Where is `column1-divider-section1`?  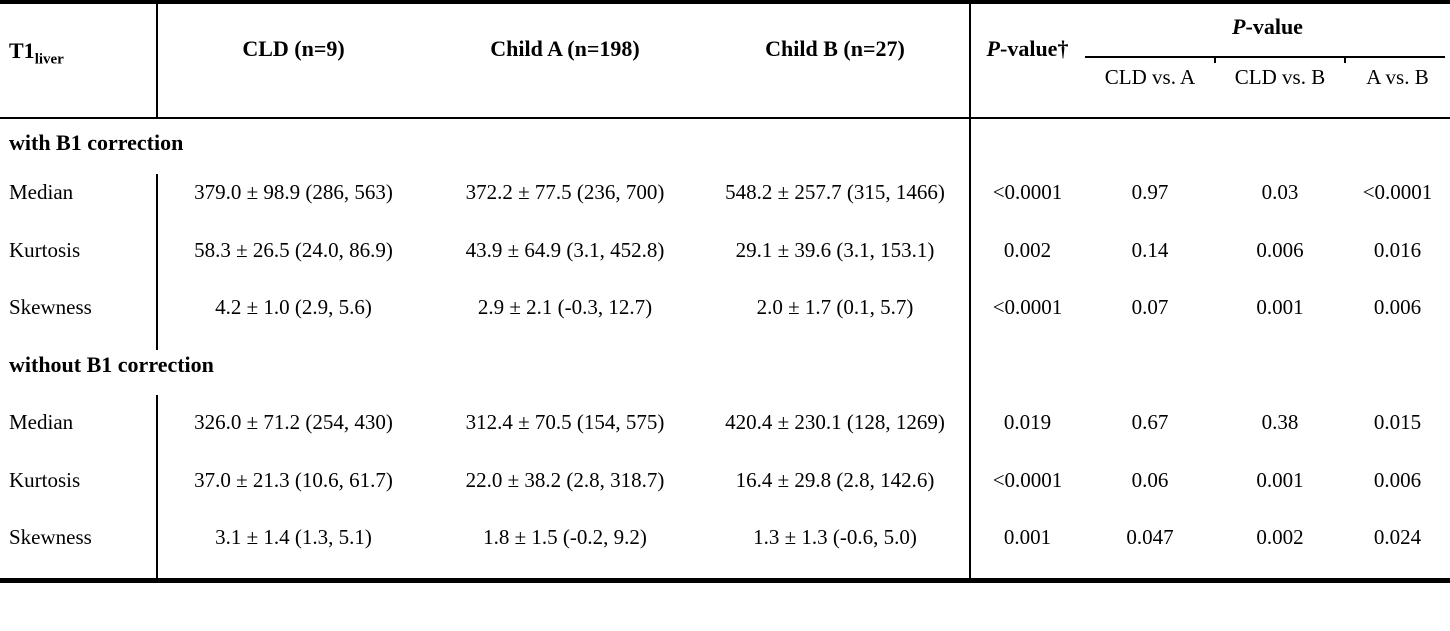 column1-divider-section1 is located at coordinates (157, 262).